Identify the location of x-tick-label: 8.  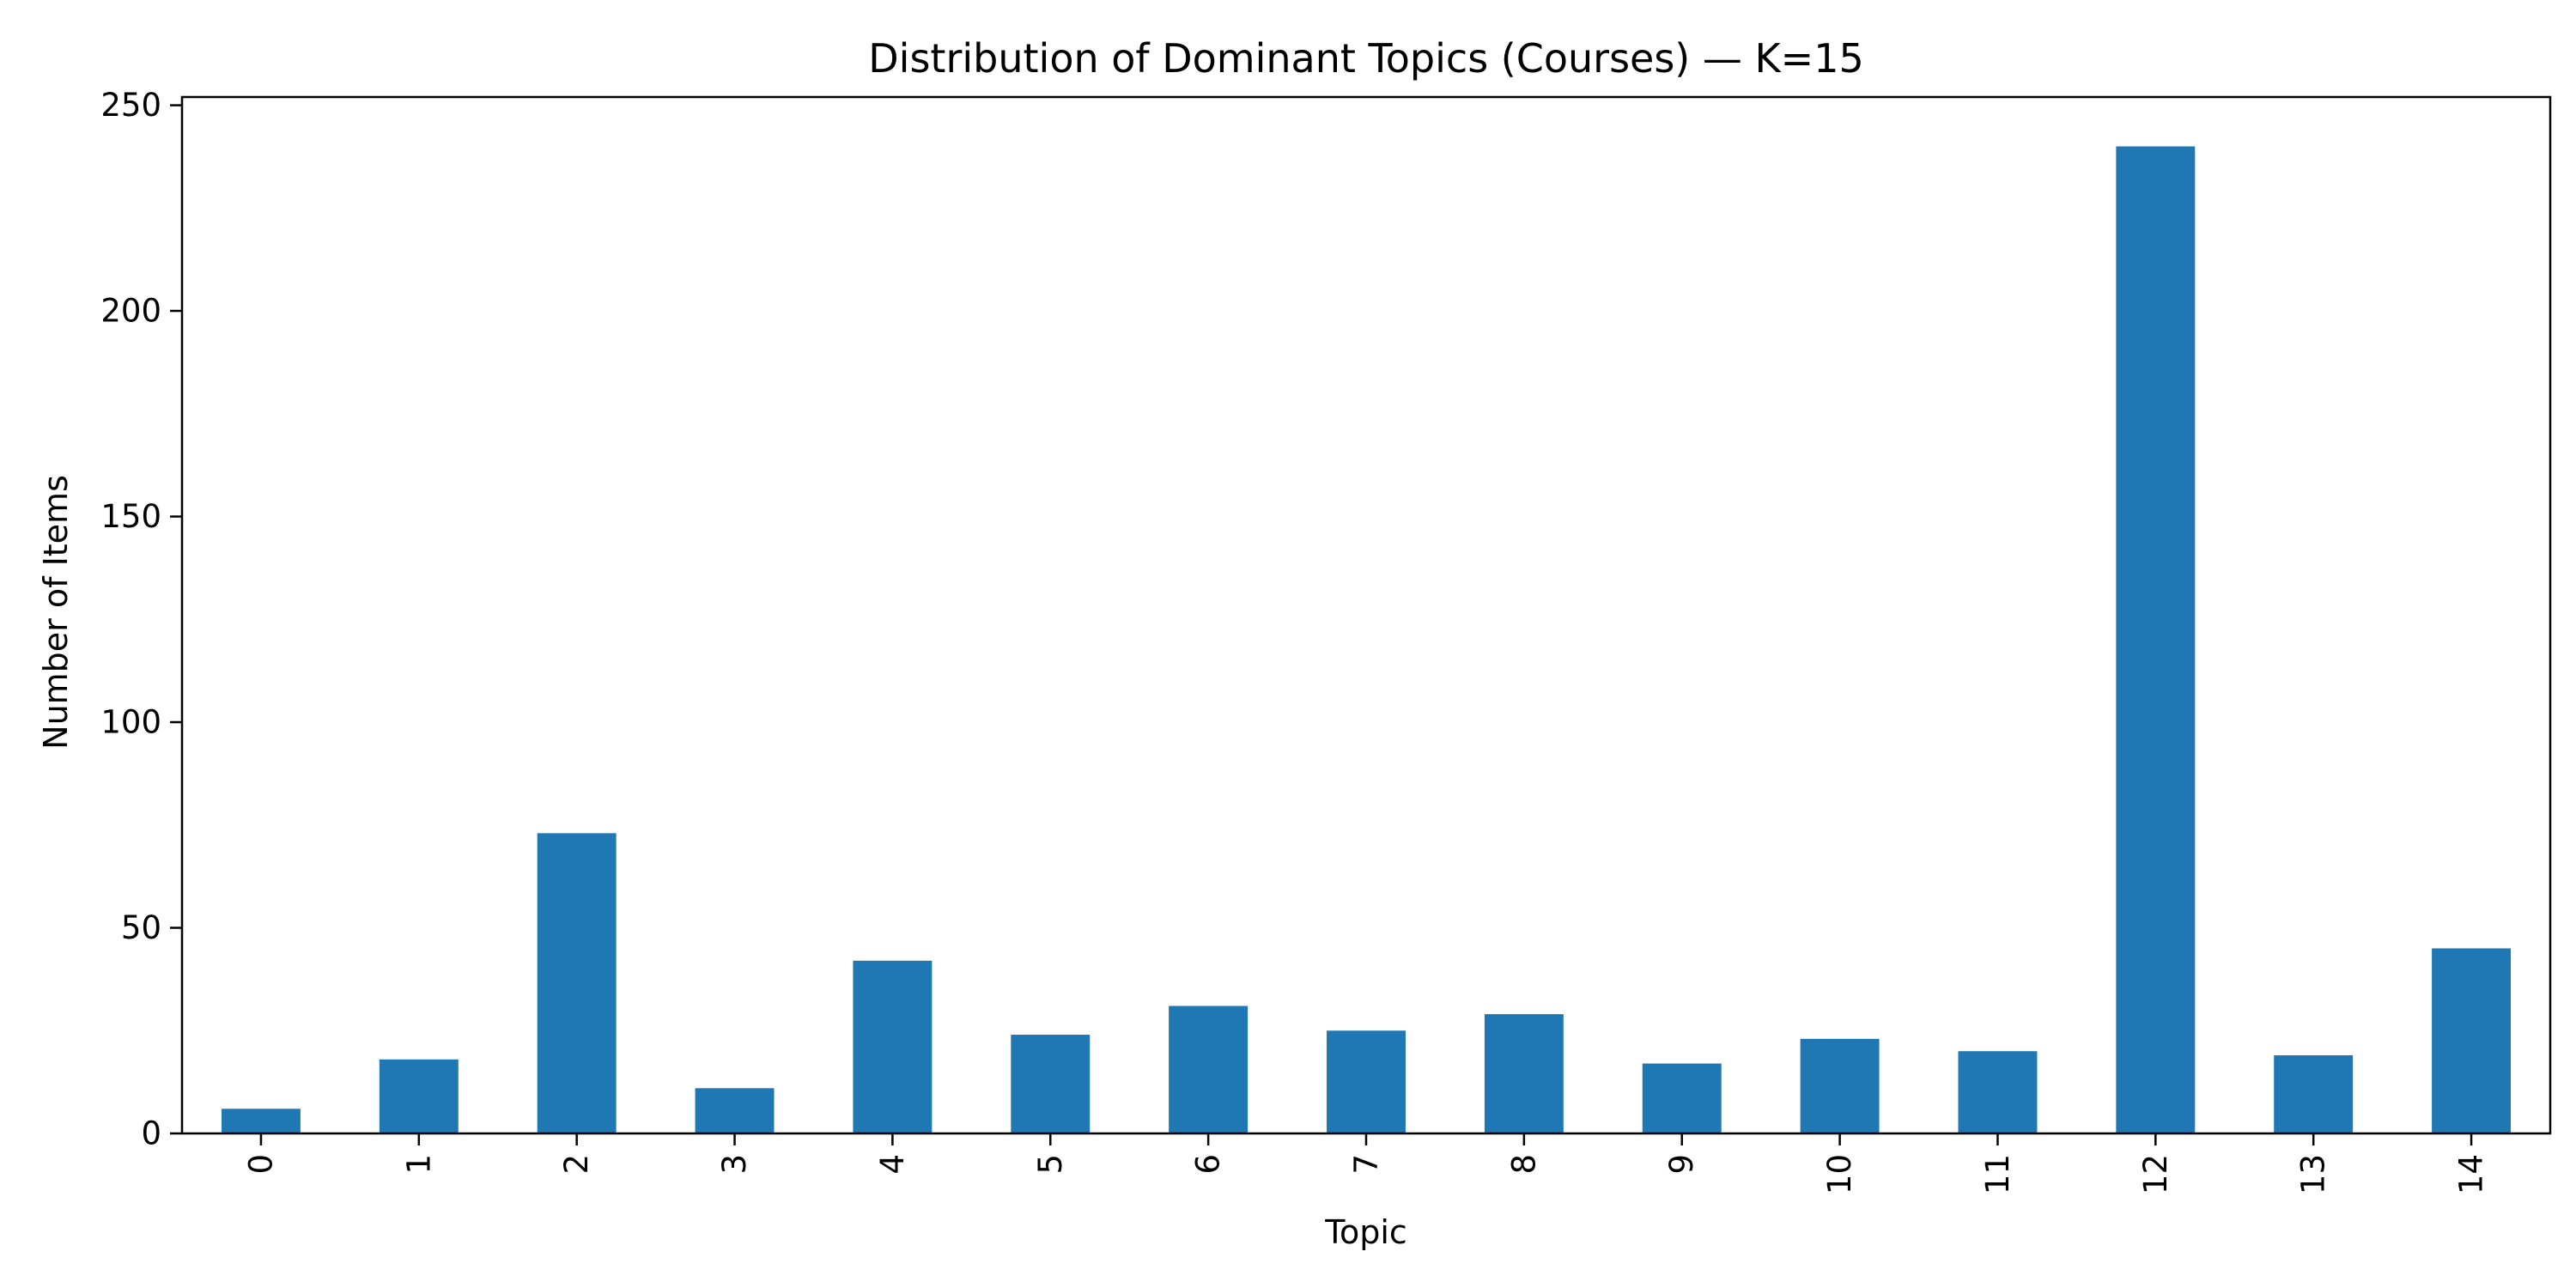
(1524, 1164).